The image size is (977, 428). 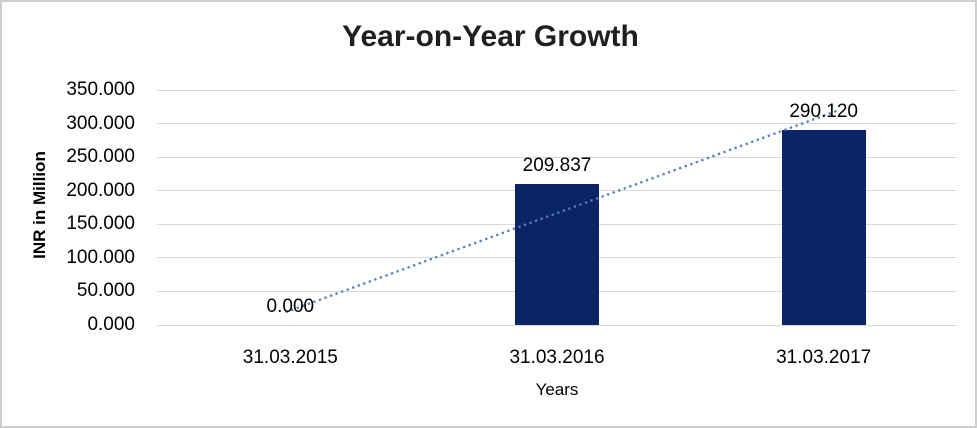 I want to click on y-axis-tick-label: 200.000, so click(x=100, y=190).